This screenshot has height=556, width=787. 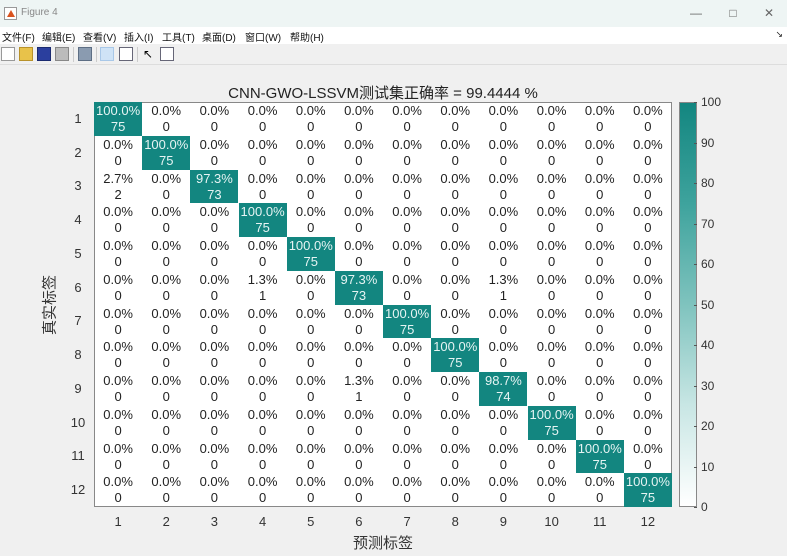 I want to click on y-tick-label: 7, so click(x=78, y=321).